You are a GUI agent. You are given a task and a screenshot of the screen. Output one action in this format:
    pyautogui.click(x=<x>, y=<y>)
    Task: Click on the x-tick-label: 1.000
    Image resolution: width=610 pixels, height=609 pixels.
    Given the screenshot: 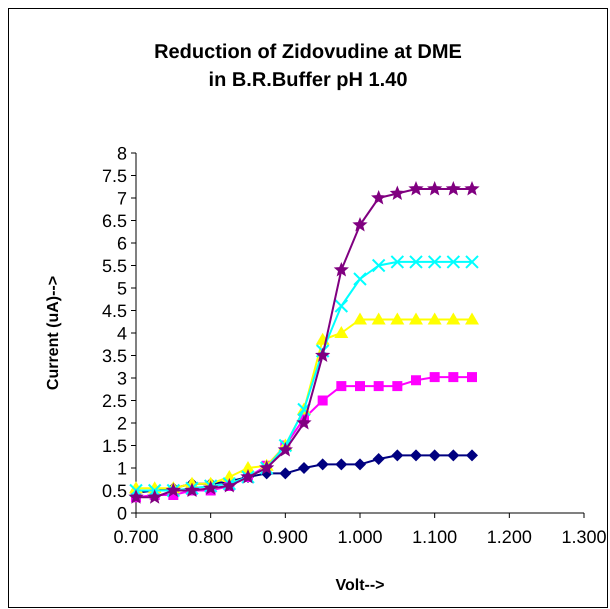 What is the action you would take?
    pyautogui.click(x=360, y=537)
    